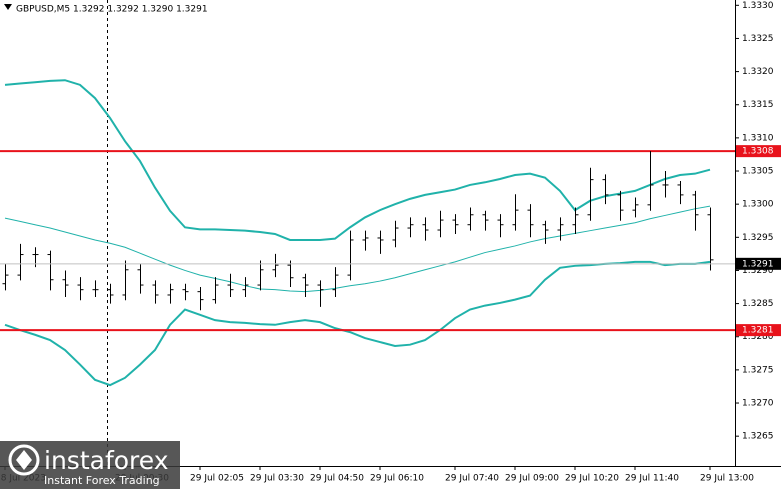 The height and width of the screenshot is (489, 781). Describe the element at coordinates (8, 7) in the screenshot. I see `header-arrow` at that location.